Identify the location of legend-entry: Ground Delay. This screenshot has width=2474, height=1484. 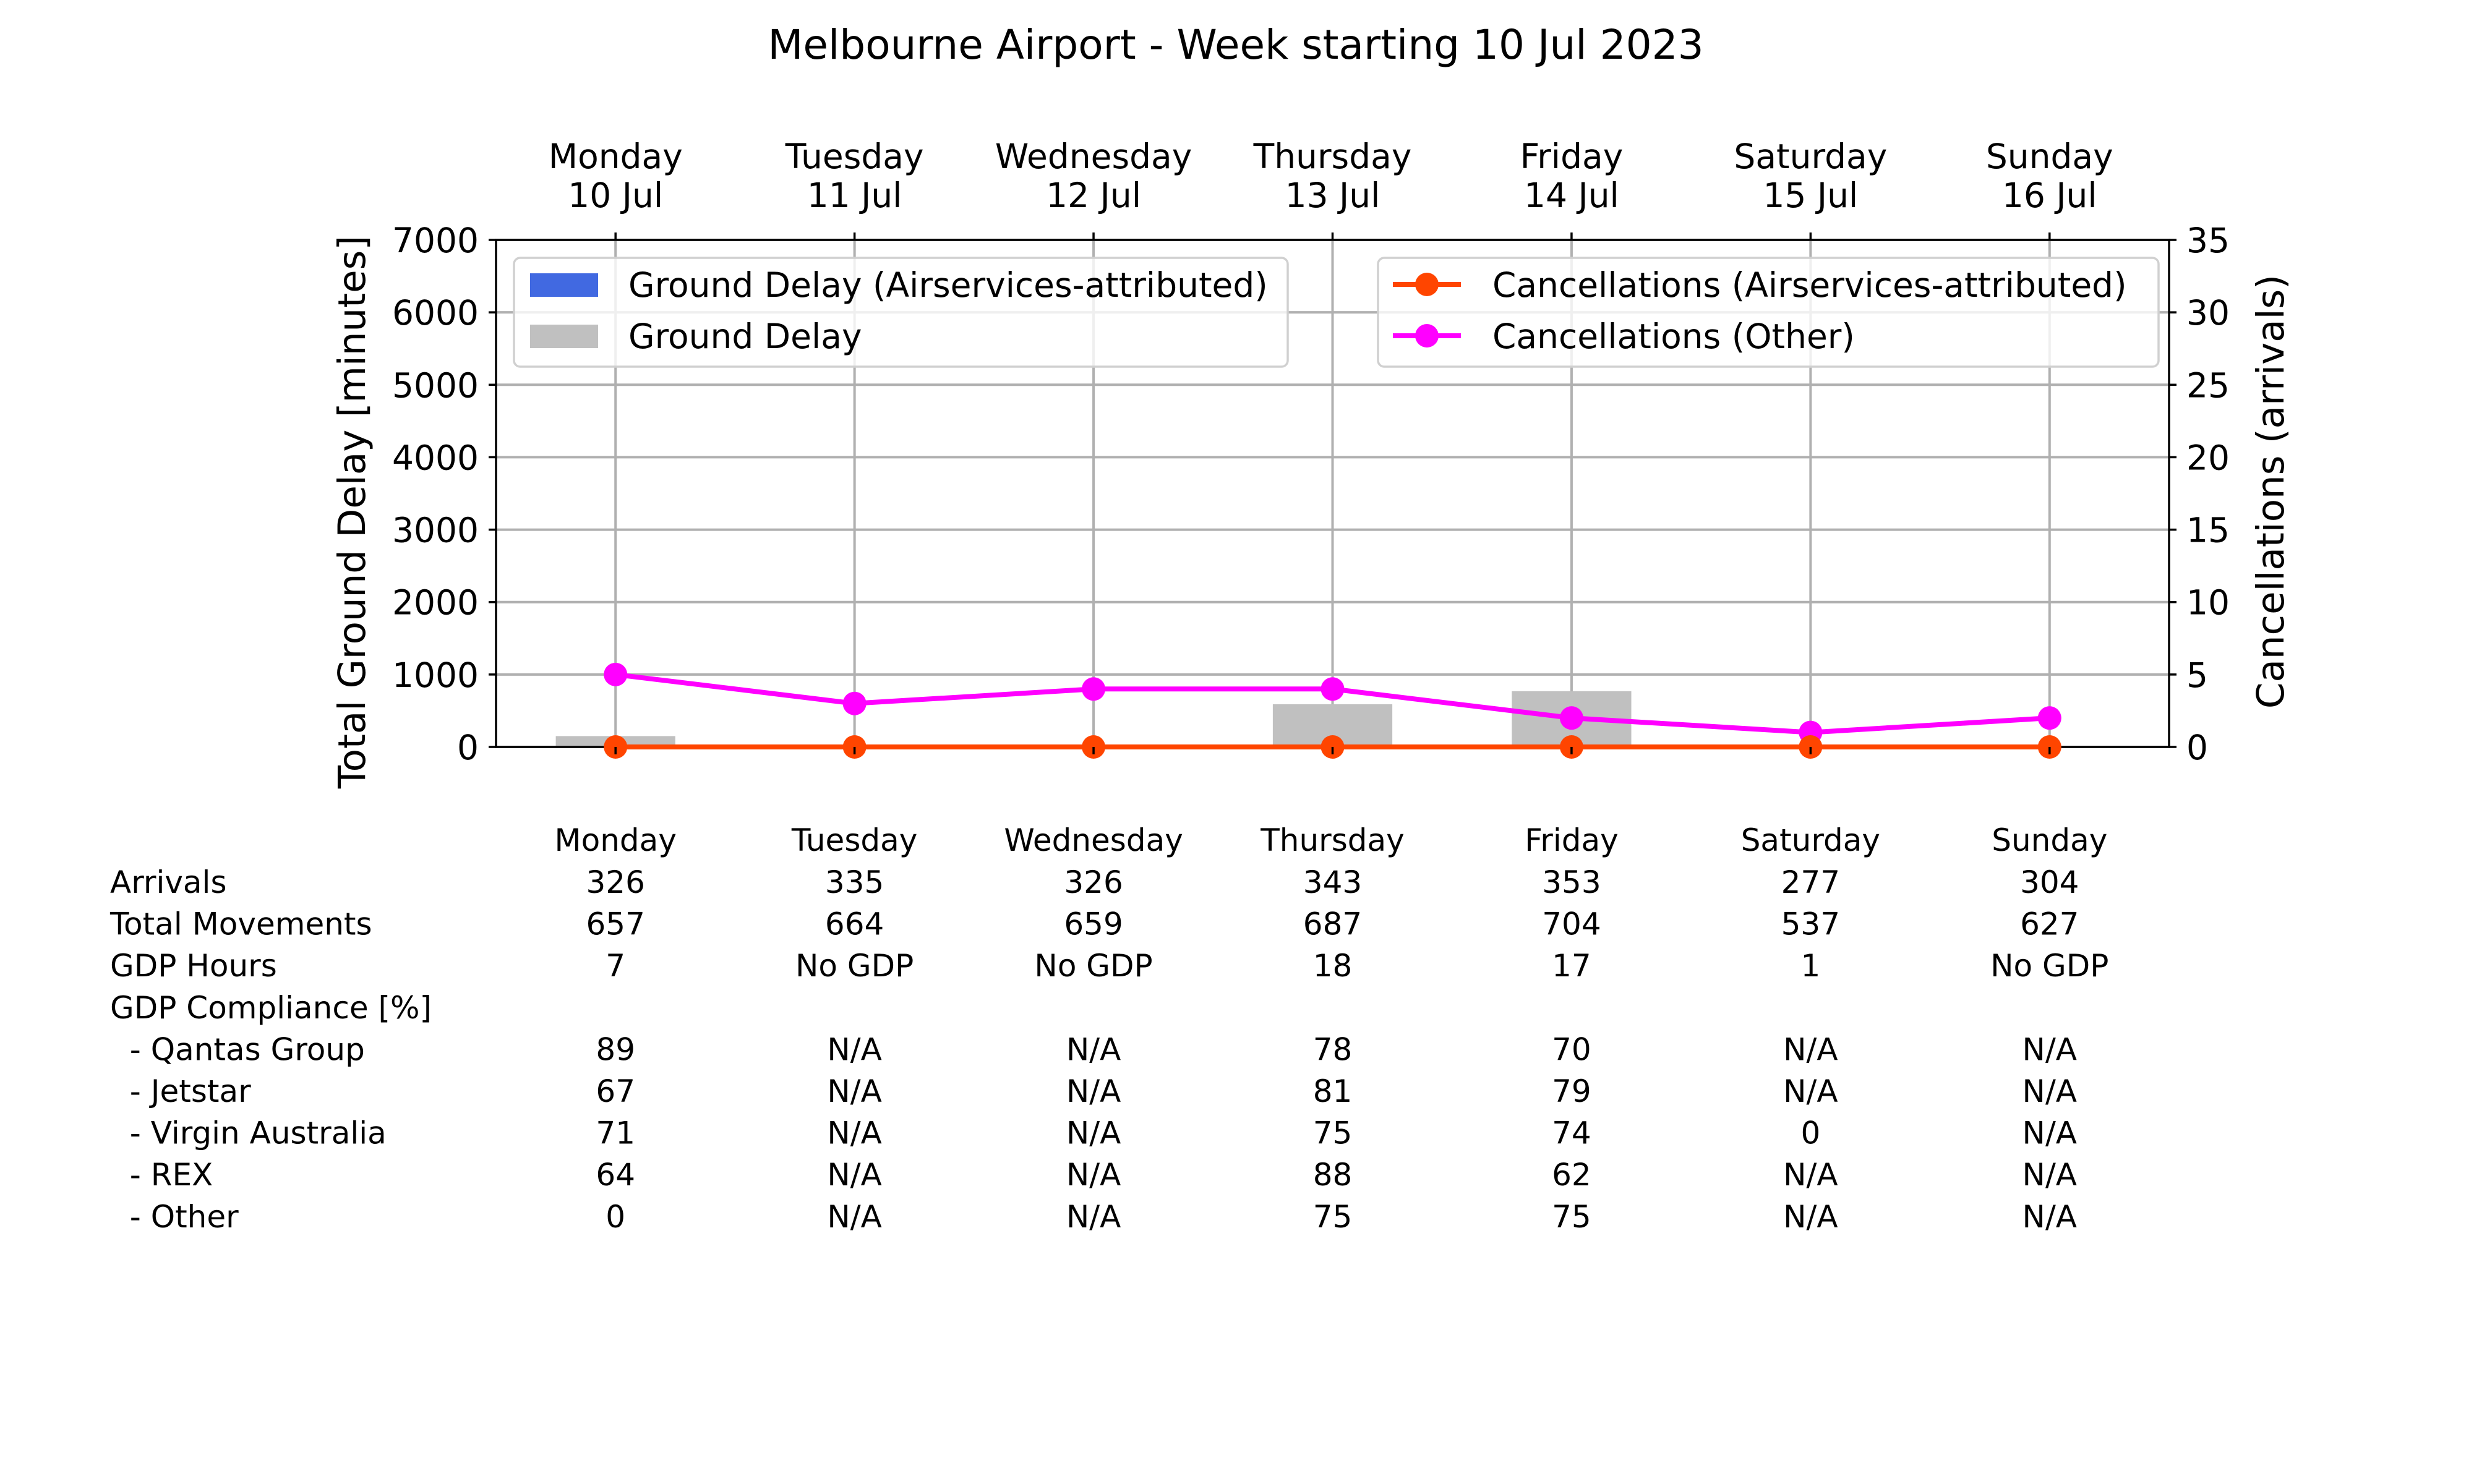
(745, 336).